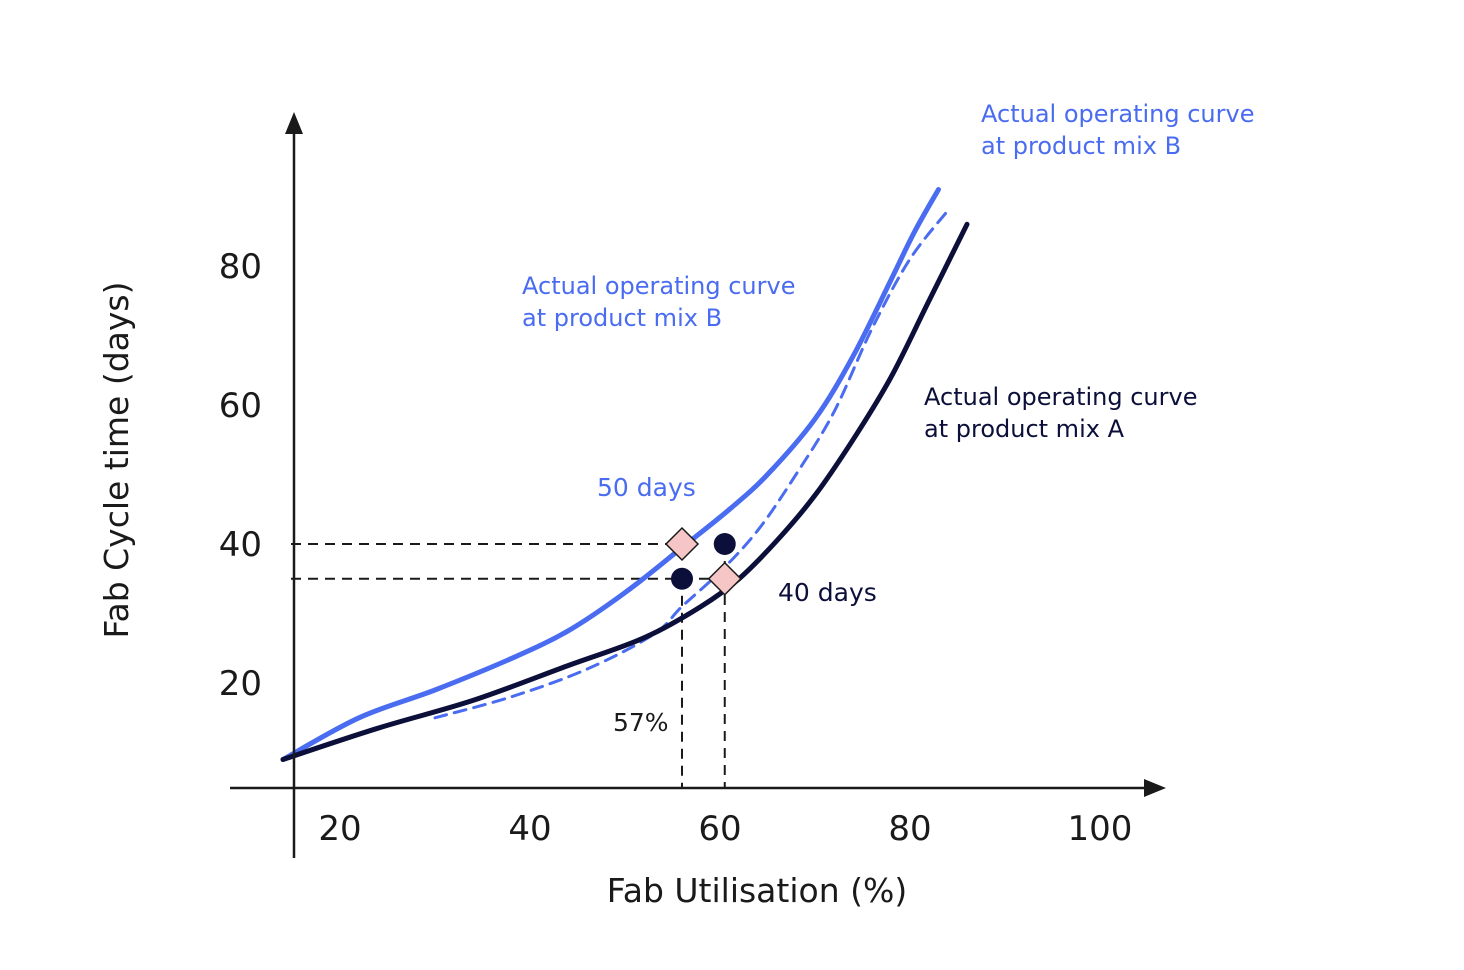 Image resolution: width=1464 pixels, height=970 pixels. What do you see at coordinates (1100, 829) in the screenshot?
I see `x-tick-label: 100` at bounding box center [1100, 829].